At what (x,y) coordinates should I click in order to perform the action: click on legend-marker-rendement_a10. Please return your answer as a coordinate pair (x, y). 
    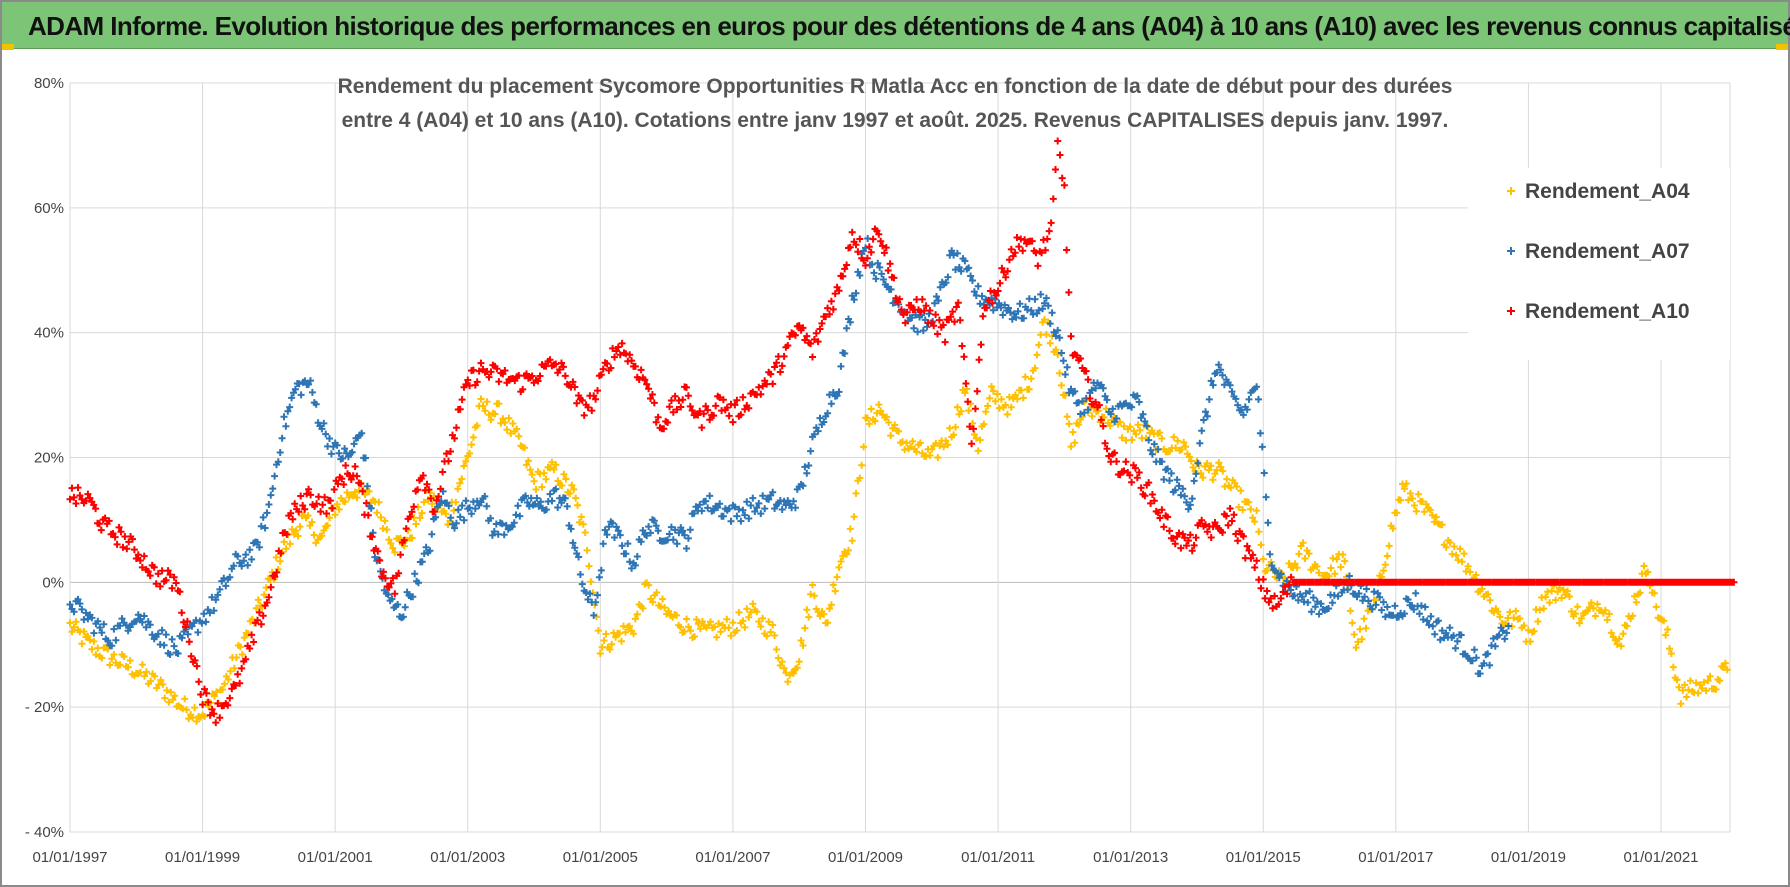
    Looking at the image, I should click on (1511, 311).